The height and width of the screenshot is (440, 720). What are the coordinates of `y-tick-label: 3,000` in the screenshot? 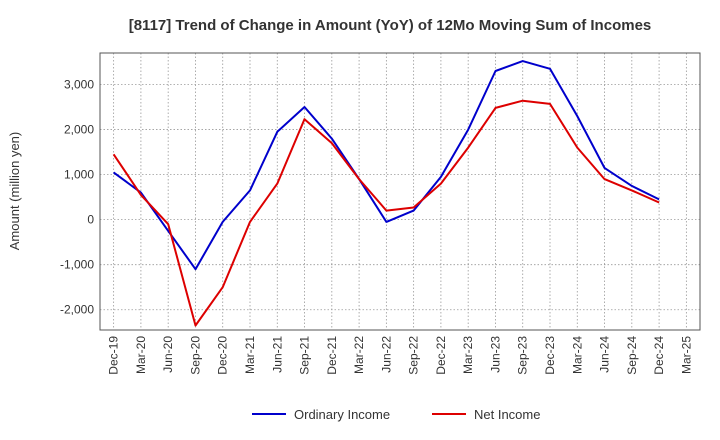 It's located at (79, 85).